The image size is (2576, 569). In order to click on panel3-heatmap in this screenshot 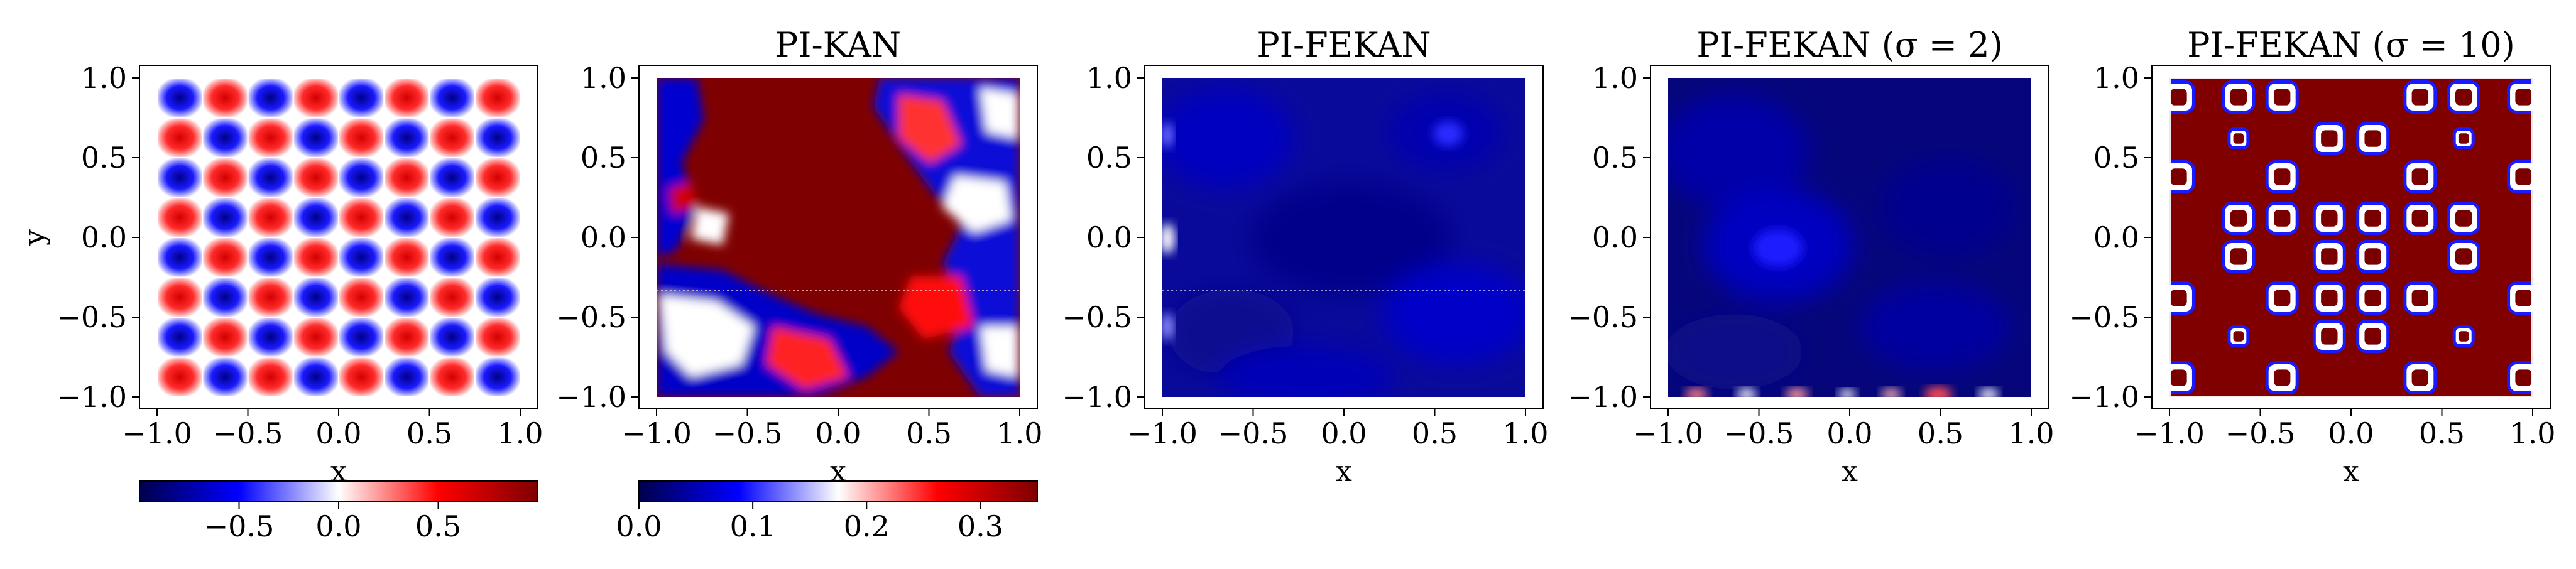, I will do `click(1849, 237)`.